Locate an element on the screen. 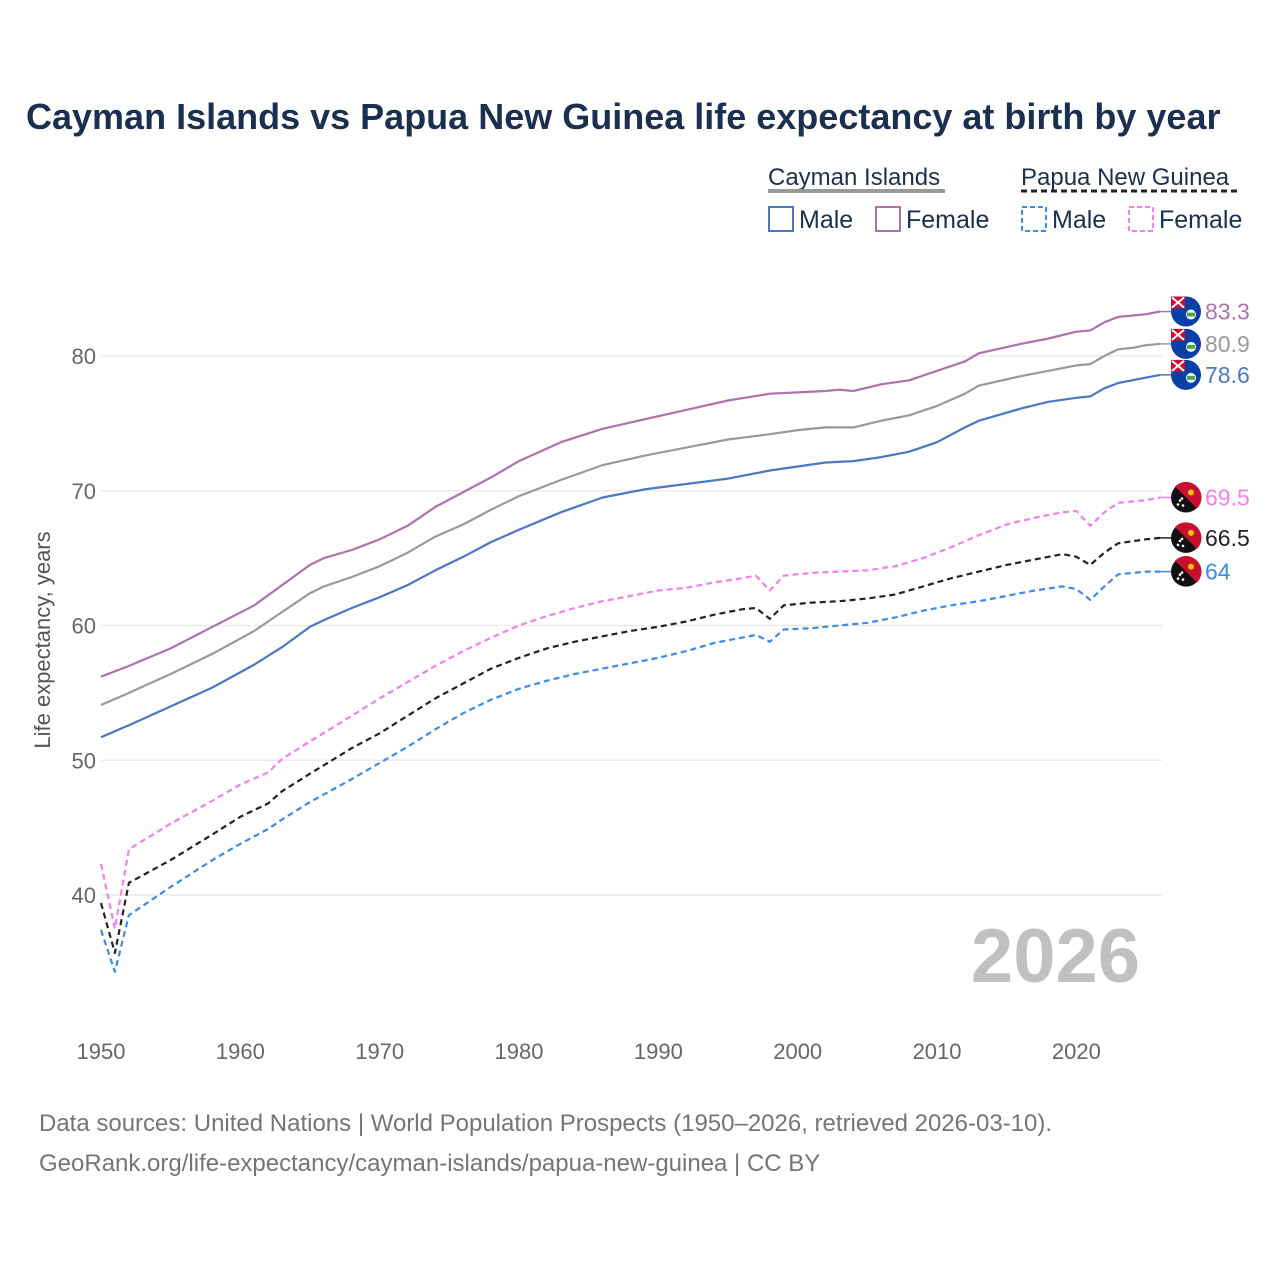  y-axis-ticks: 40 50 60 70 80 is located at coordinates (84, 626).